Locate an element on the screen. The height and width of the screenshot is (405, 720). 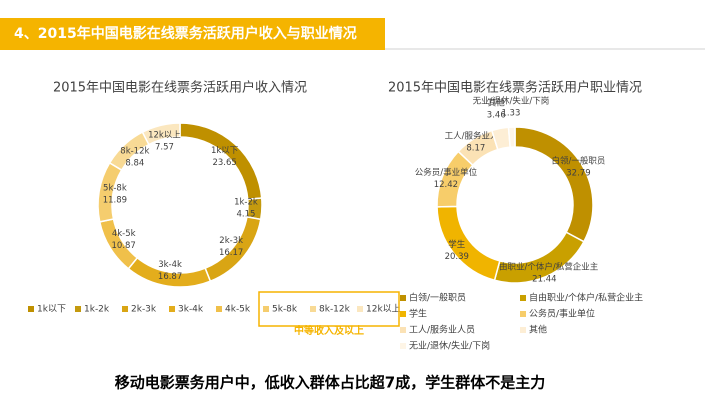
header-title: 4、2015年中国电影在线票务活跃用户收入与职业情况 is located at coordinates (185, 33).